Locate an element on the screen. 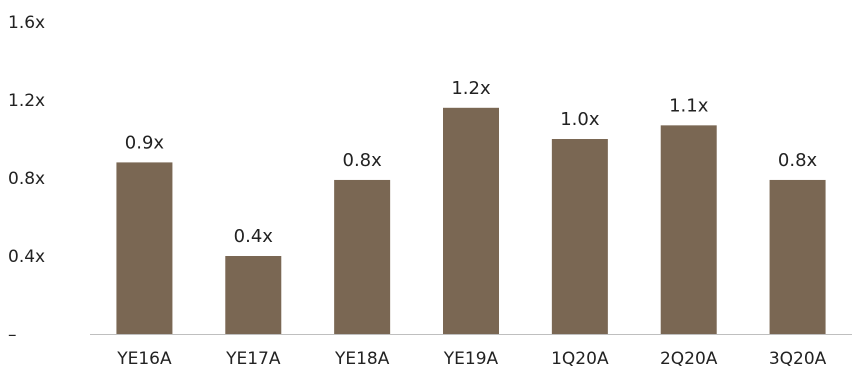  x-tick-label: 3Q20A is located at coordinates (798, 359).